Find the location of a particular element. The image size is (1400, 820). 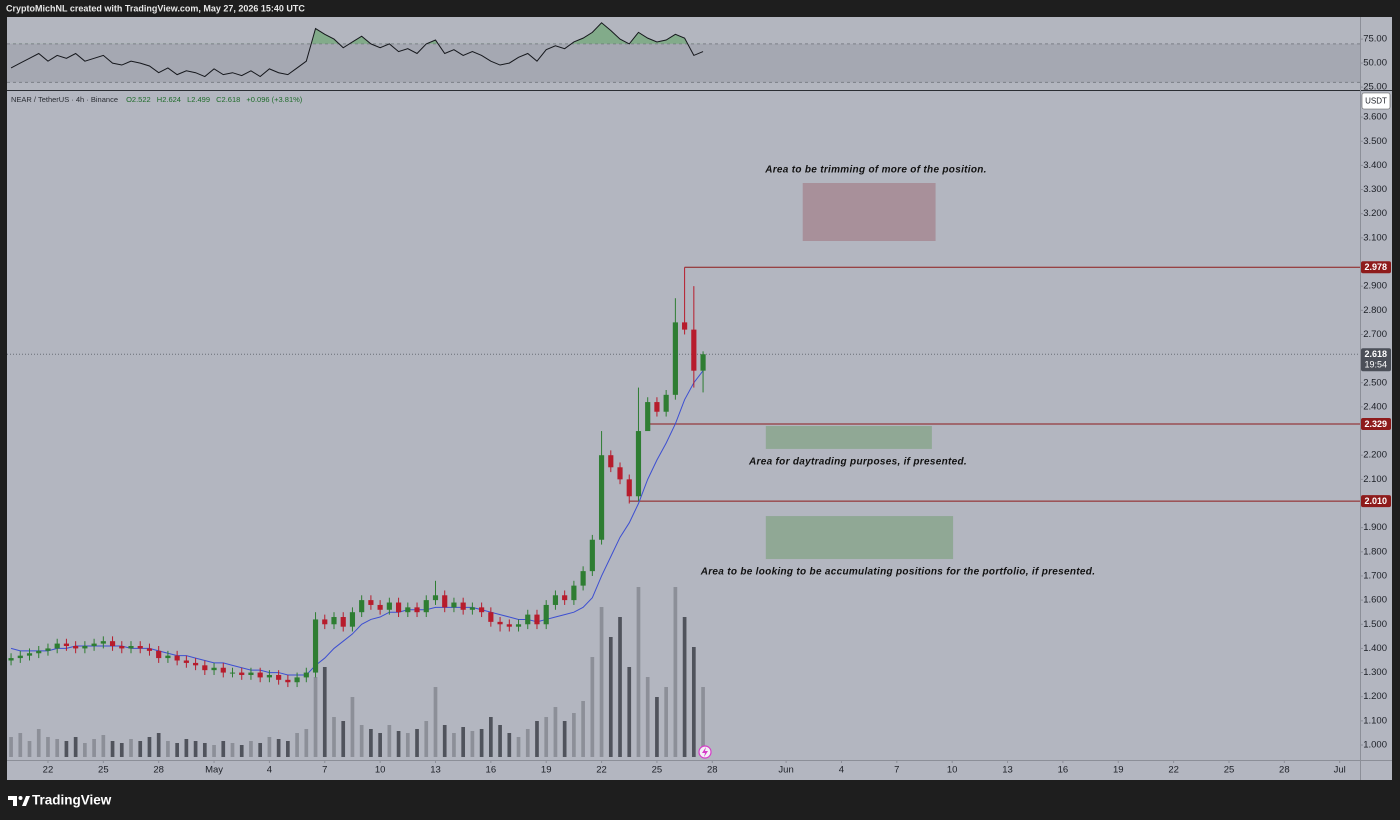

y-tick-label: 1.200 is located at coordinates (1375, 696).